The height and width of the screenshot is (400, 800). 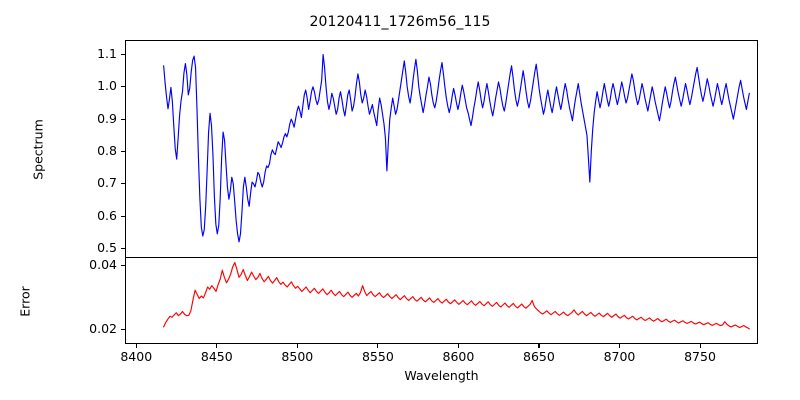 What do you see at coordinates (297, 356) in the screenshot?
I see `x-tick-label: 8500` at bounding box center [297, 356].